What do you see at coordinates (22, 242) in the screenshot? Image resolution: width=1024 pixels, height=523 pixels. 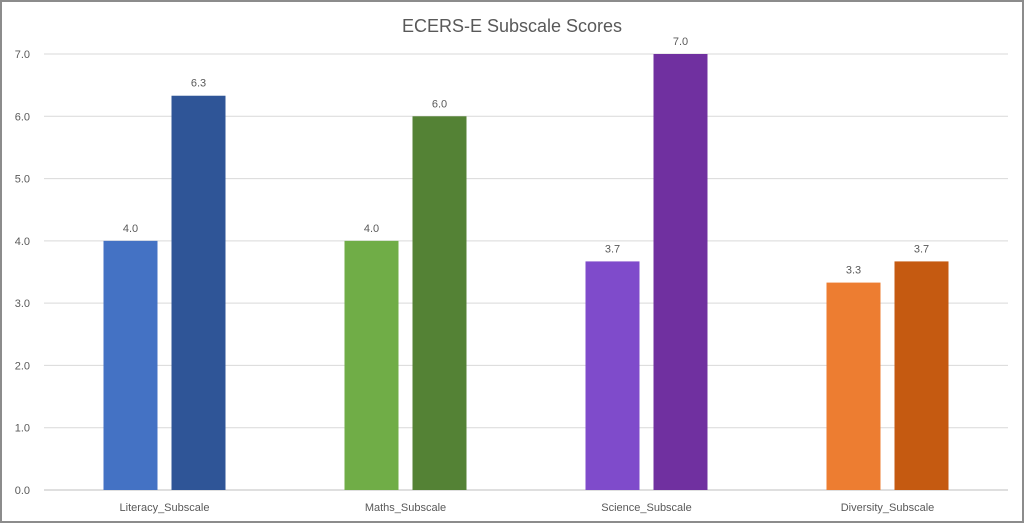 I see `y-tick-label: 4.0` at bounding box center [22, 242].